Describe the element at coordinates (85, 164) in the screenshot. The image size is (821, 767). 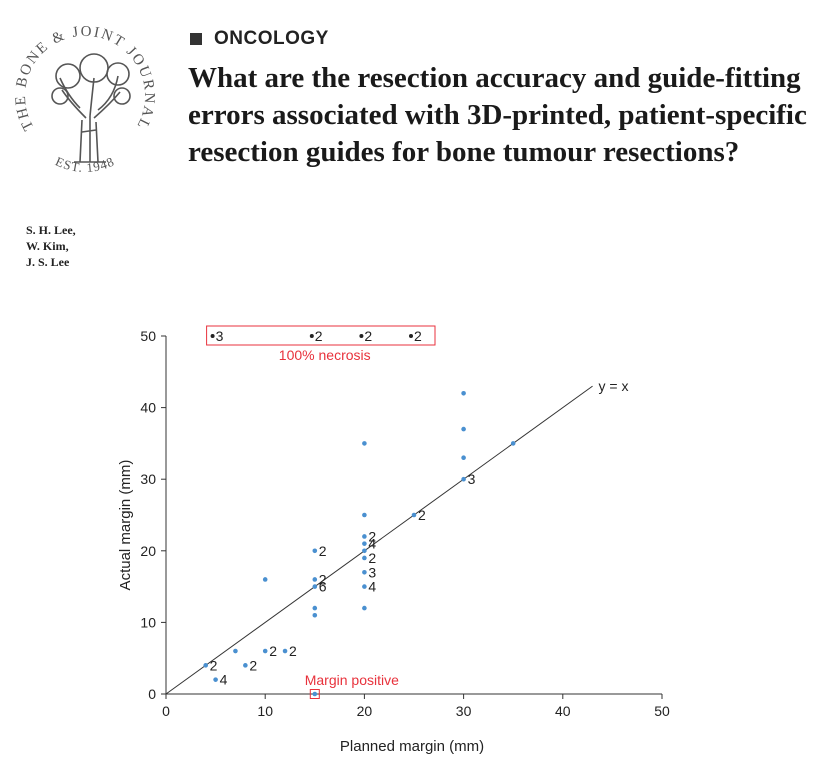
I see `logo-est-text: EST. 1948` at that location.